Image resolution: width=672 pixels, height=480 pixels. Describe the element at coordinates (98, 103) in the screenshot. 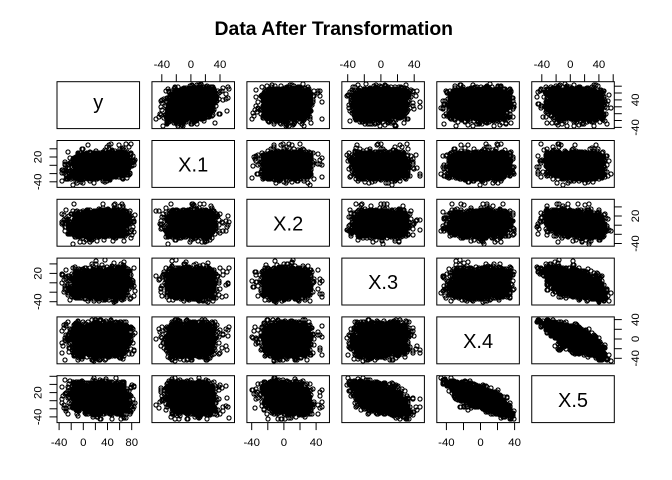

I see `svg-text: y` at that location.